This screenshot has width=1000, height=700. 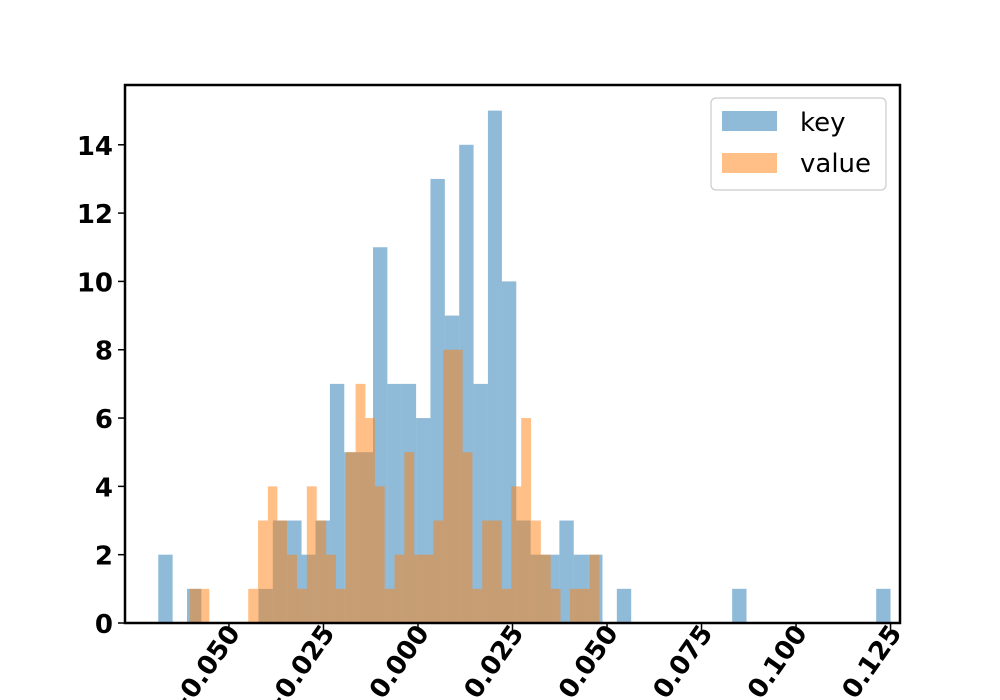 I want to click on y-axis: 0 2 4 6 8 10 12 14, so click(x=101, y=386).